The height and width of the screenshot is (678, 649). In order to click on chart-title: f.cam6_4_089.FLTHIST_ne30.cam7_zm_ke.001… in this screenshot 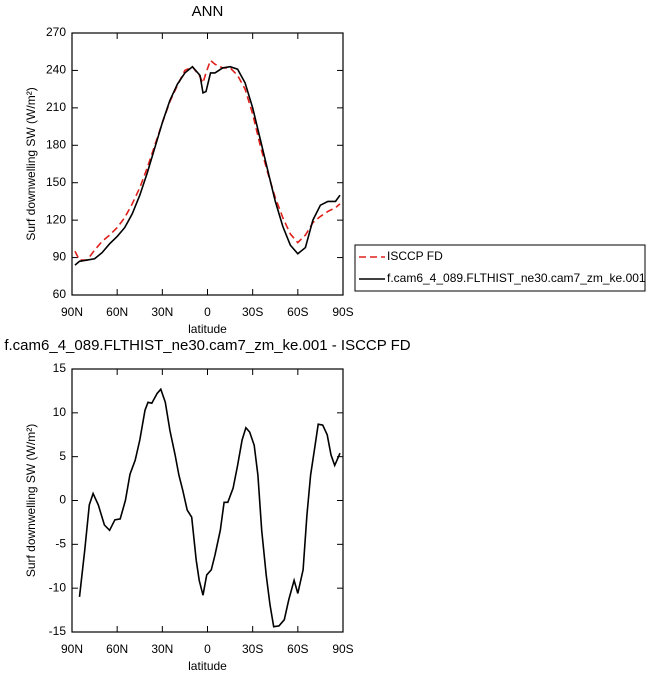, I will do `click(207, 345)`.